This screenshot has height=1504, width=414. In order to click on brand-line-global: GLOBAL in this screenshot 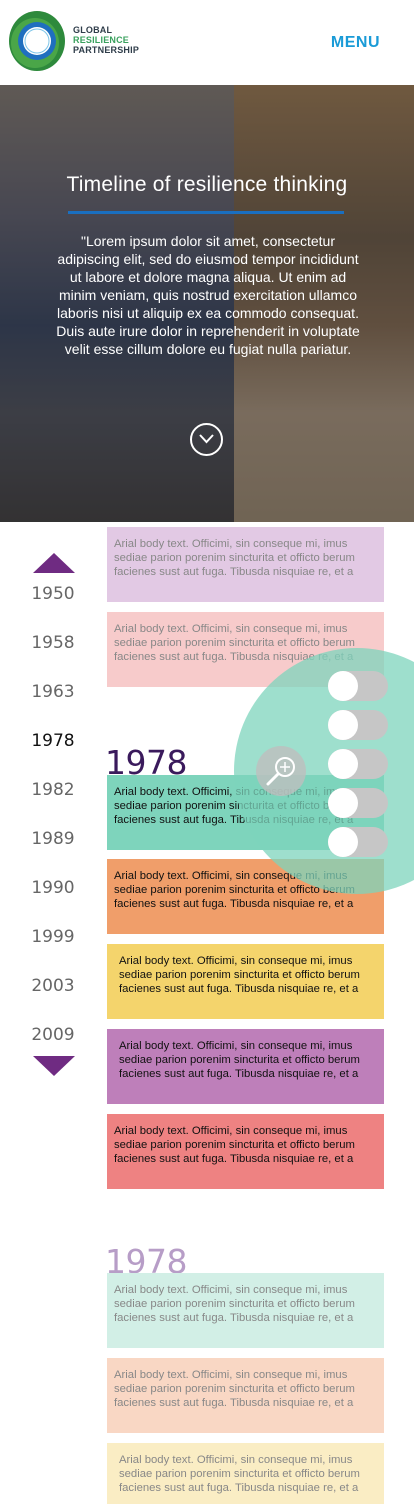, I will do `click(93, 30)`.